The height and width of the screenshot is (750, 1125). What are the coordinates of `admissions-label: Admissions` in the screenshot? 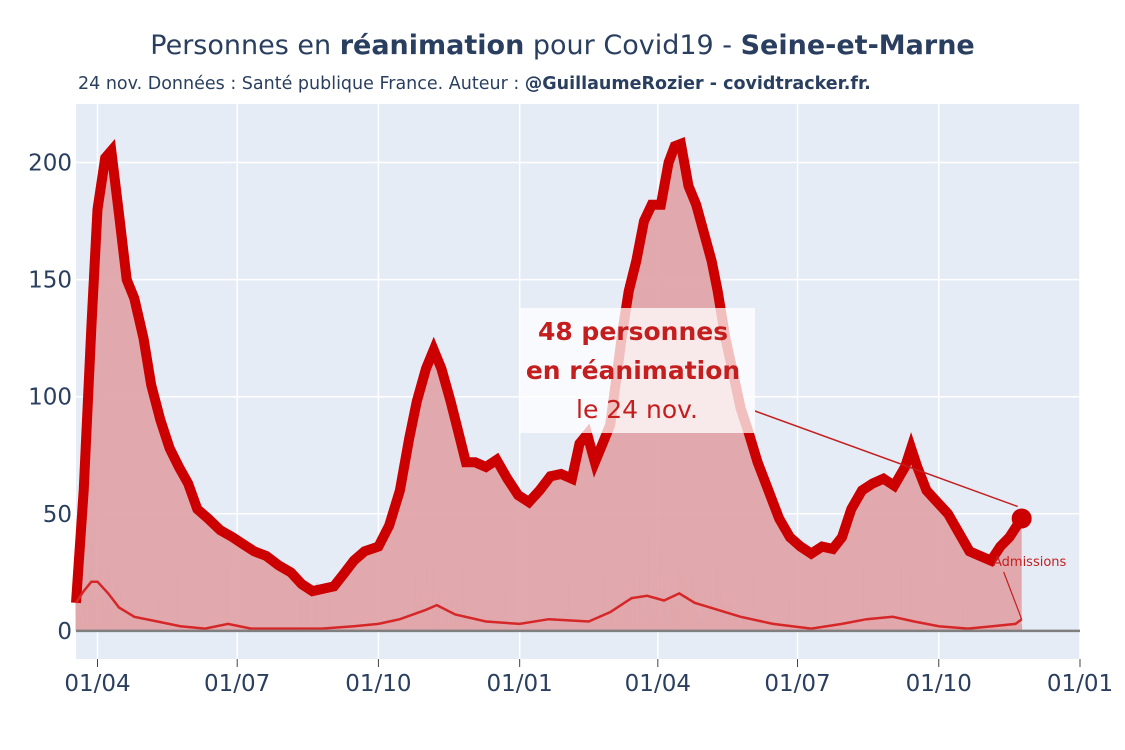 It's located at (1030, 562).